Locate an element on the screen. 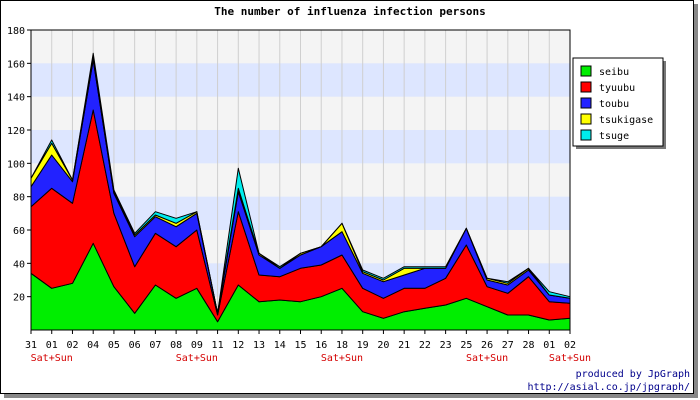 The image size is (700, 400). x-tick-label: 16 is located at coordinates (321, 345).